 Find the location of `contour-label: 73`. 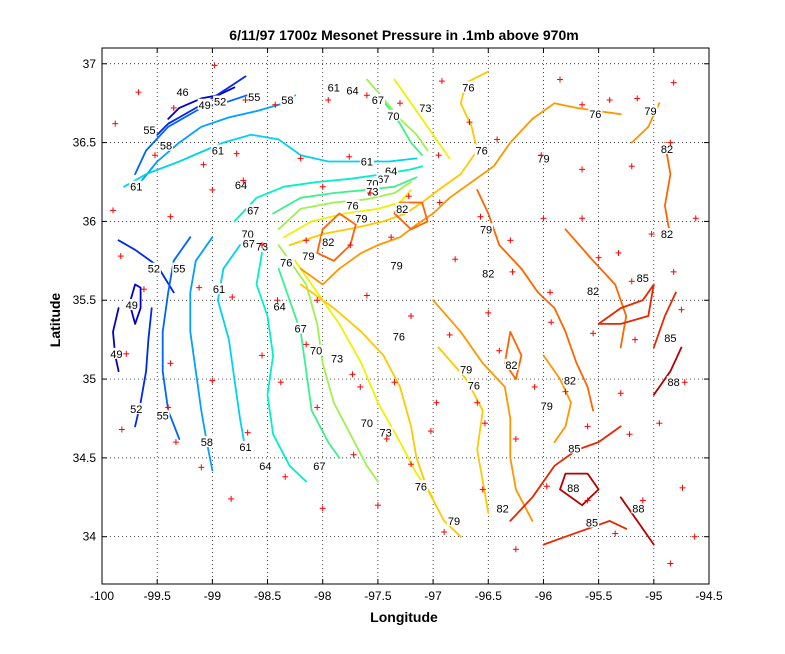

contour-label: 73 is located at coordinates (337, 360).